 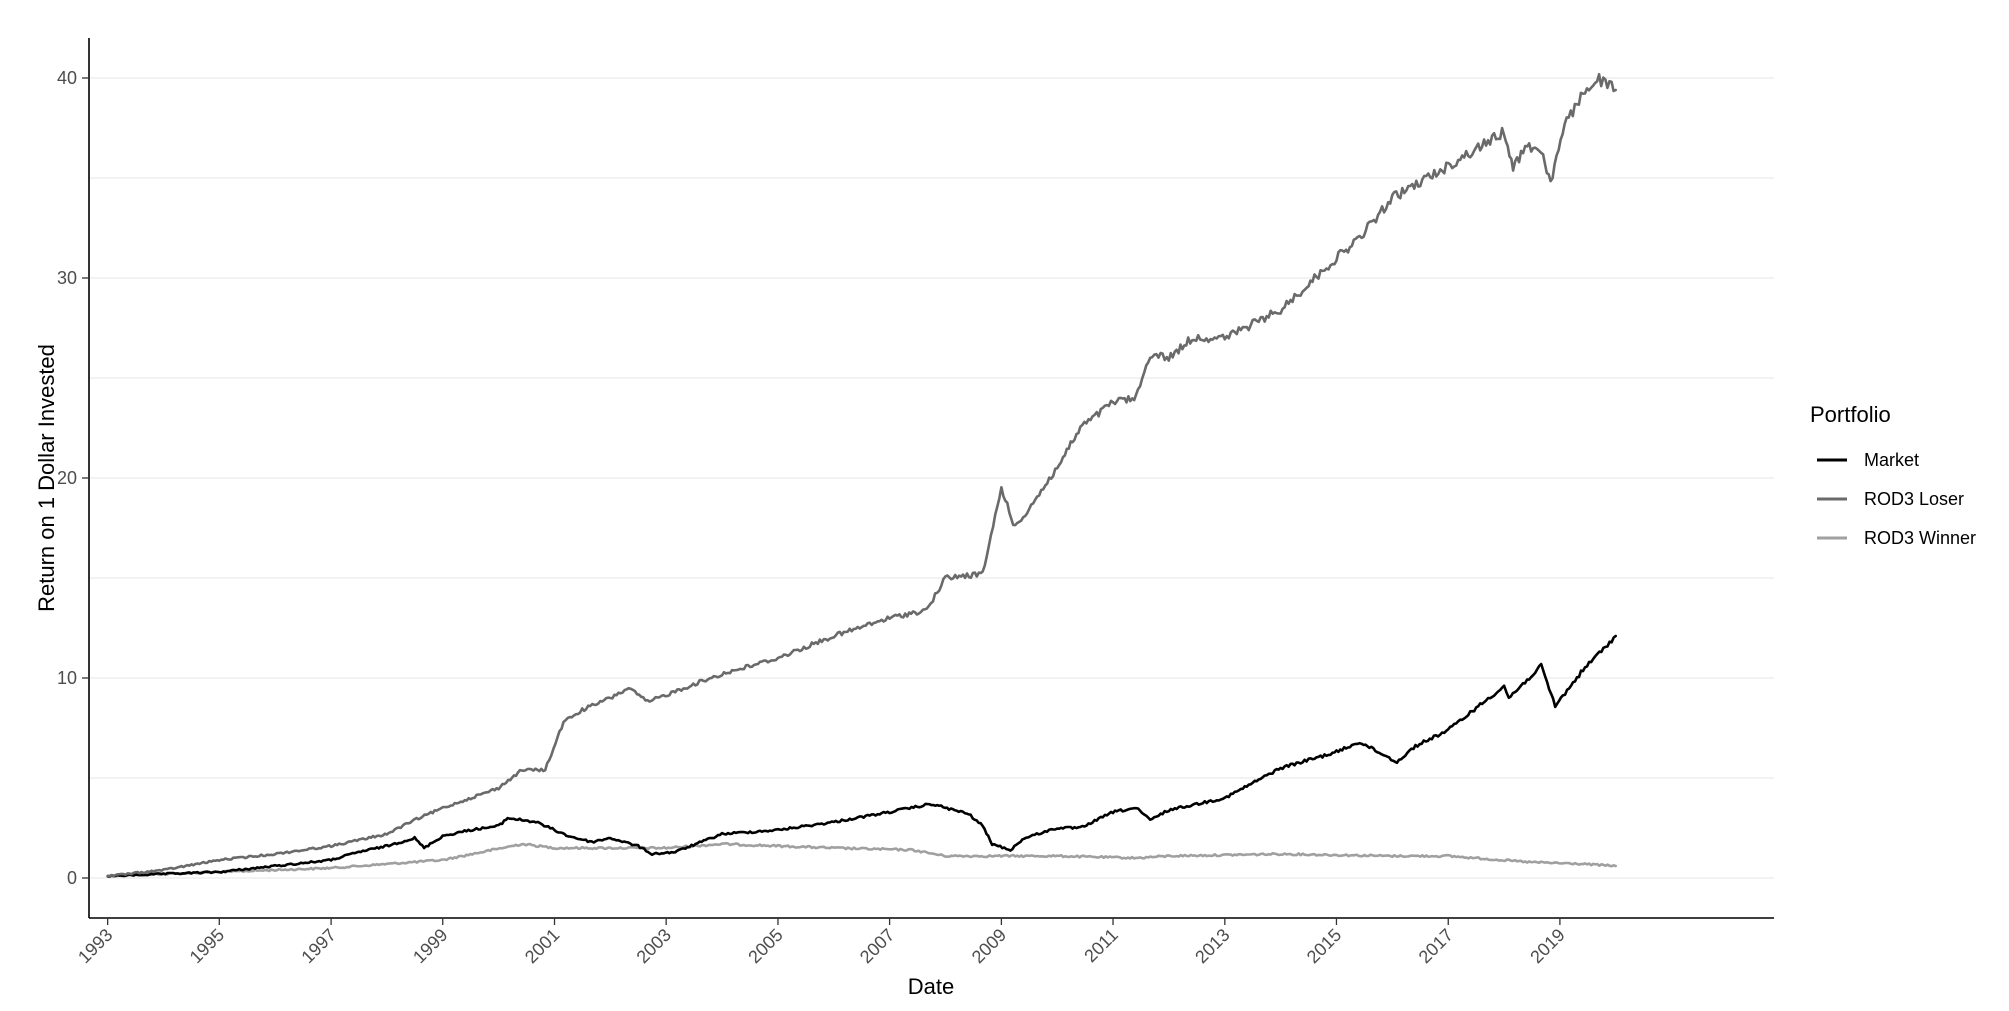 I want to click on y-tick-label: 0, so click(x=72, y=878).